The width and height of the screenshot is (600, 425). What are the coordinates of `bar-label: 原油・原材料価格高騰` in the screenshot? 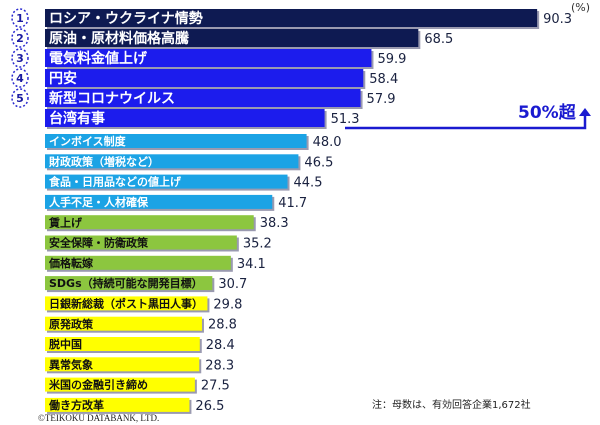 It's located at (119, 38).